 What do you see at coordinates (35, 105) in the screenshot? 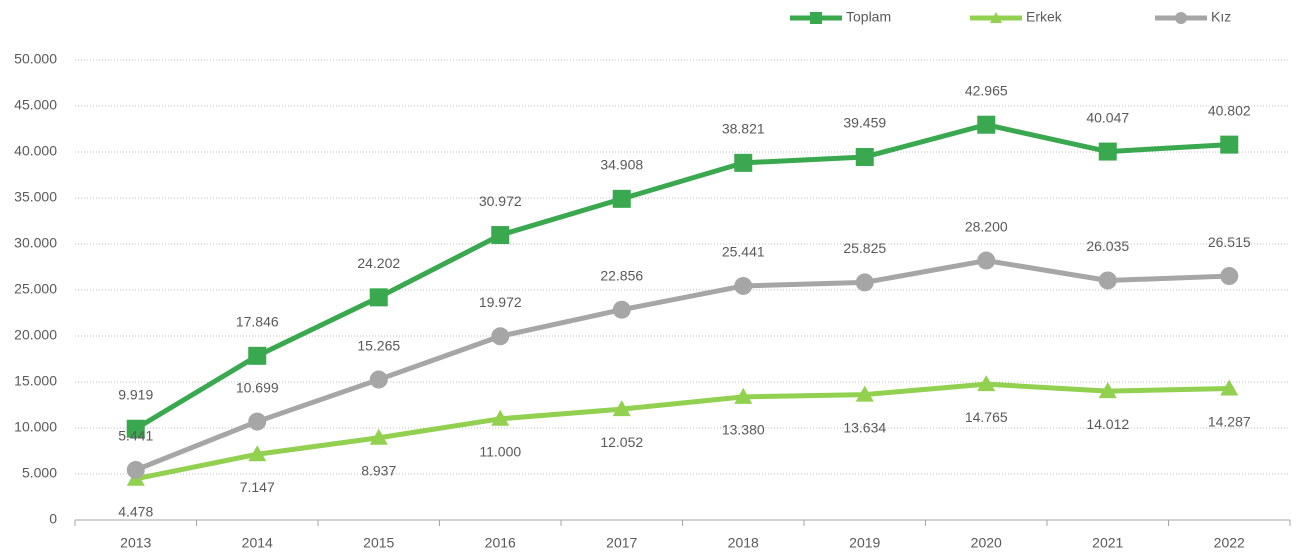
I see `y-tick-label: 45.000` at bounding box center [35, 105].